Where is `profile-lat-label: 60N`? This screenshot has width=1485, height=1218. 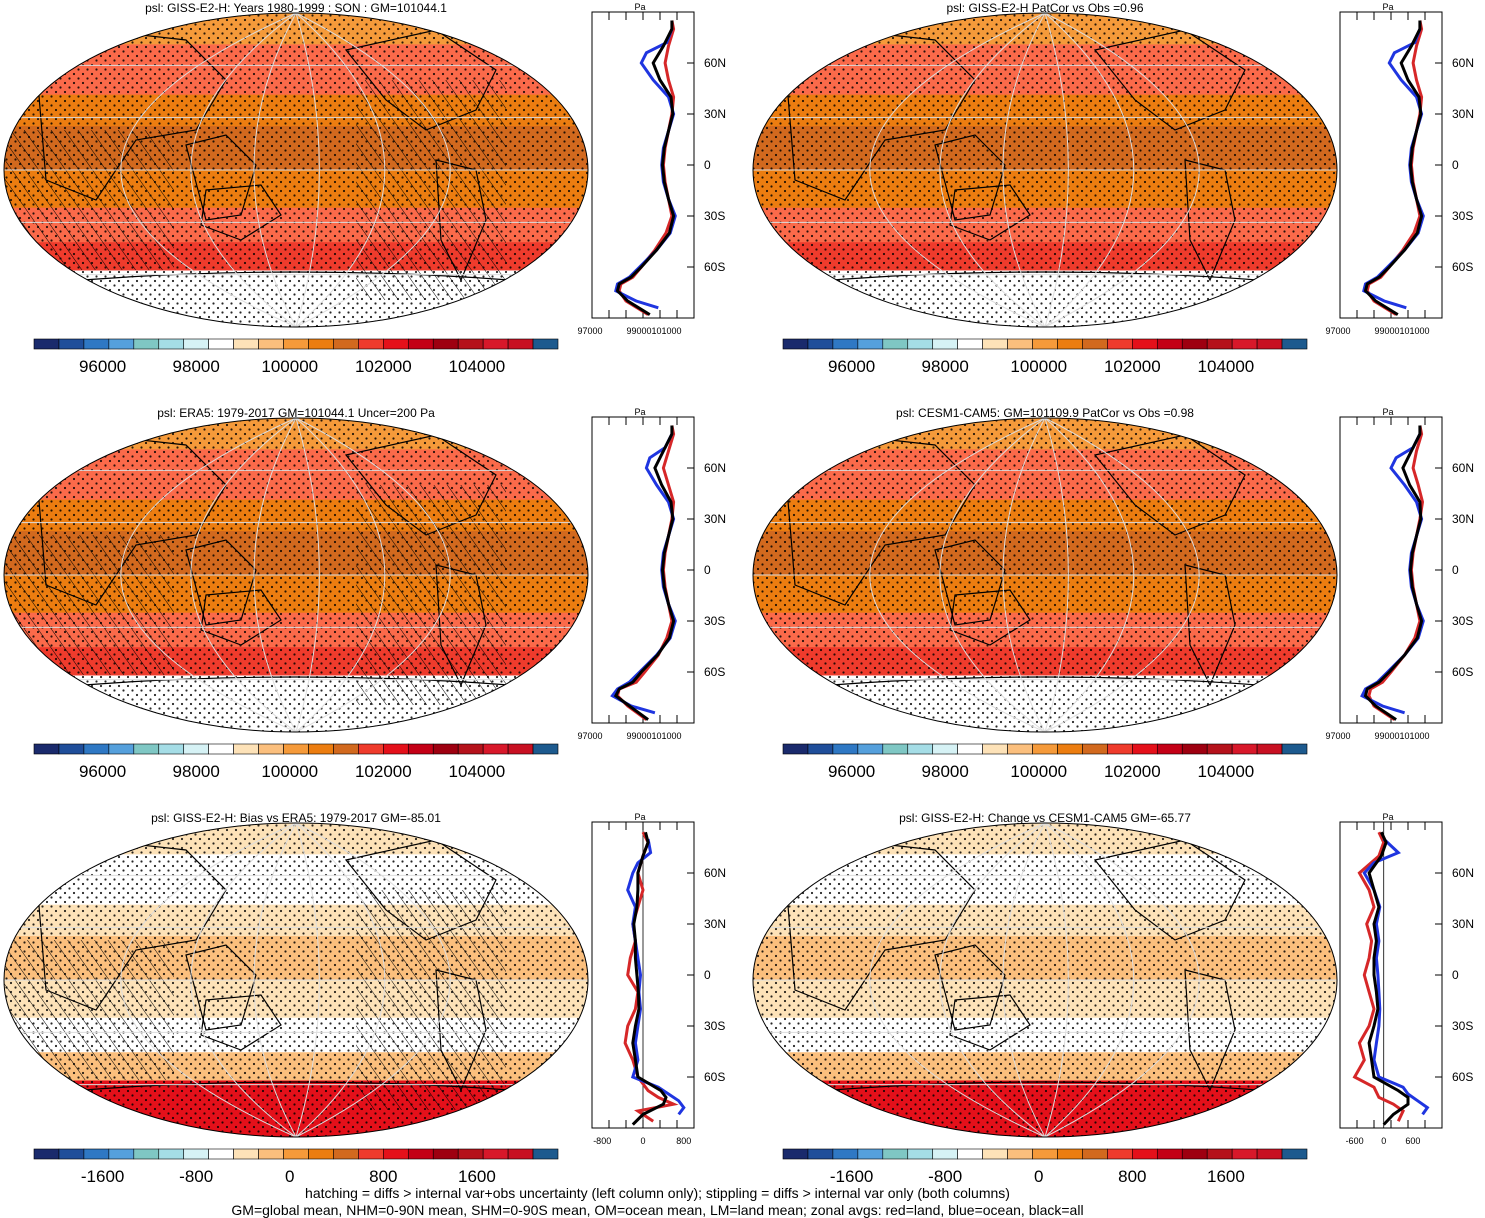
profile-lat-label: 60N is located at coordinates (1463, 468).